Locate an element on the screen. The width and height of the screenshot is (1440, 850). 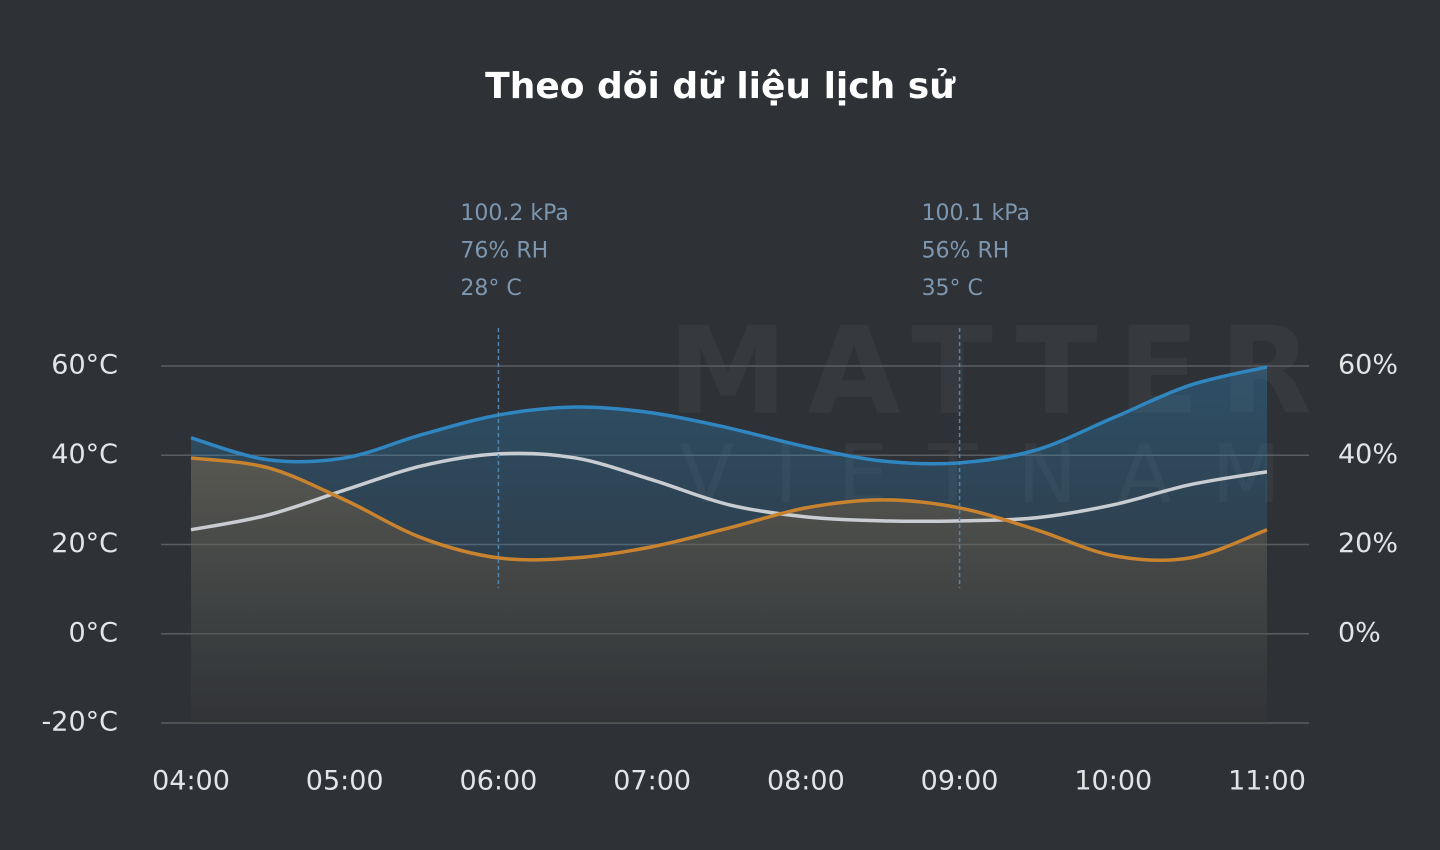
annotation-text: 56% RH is located at coordinates (966, 251).